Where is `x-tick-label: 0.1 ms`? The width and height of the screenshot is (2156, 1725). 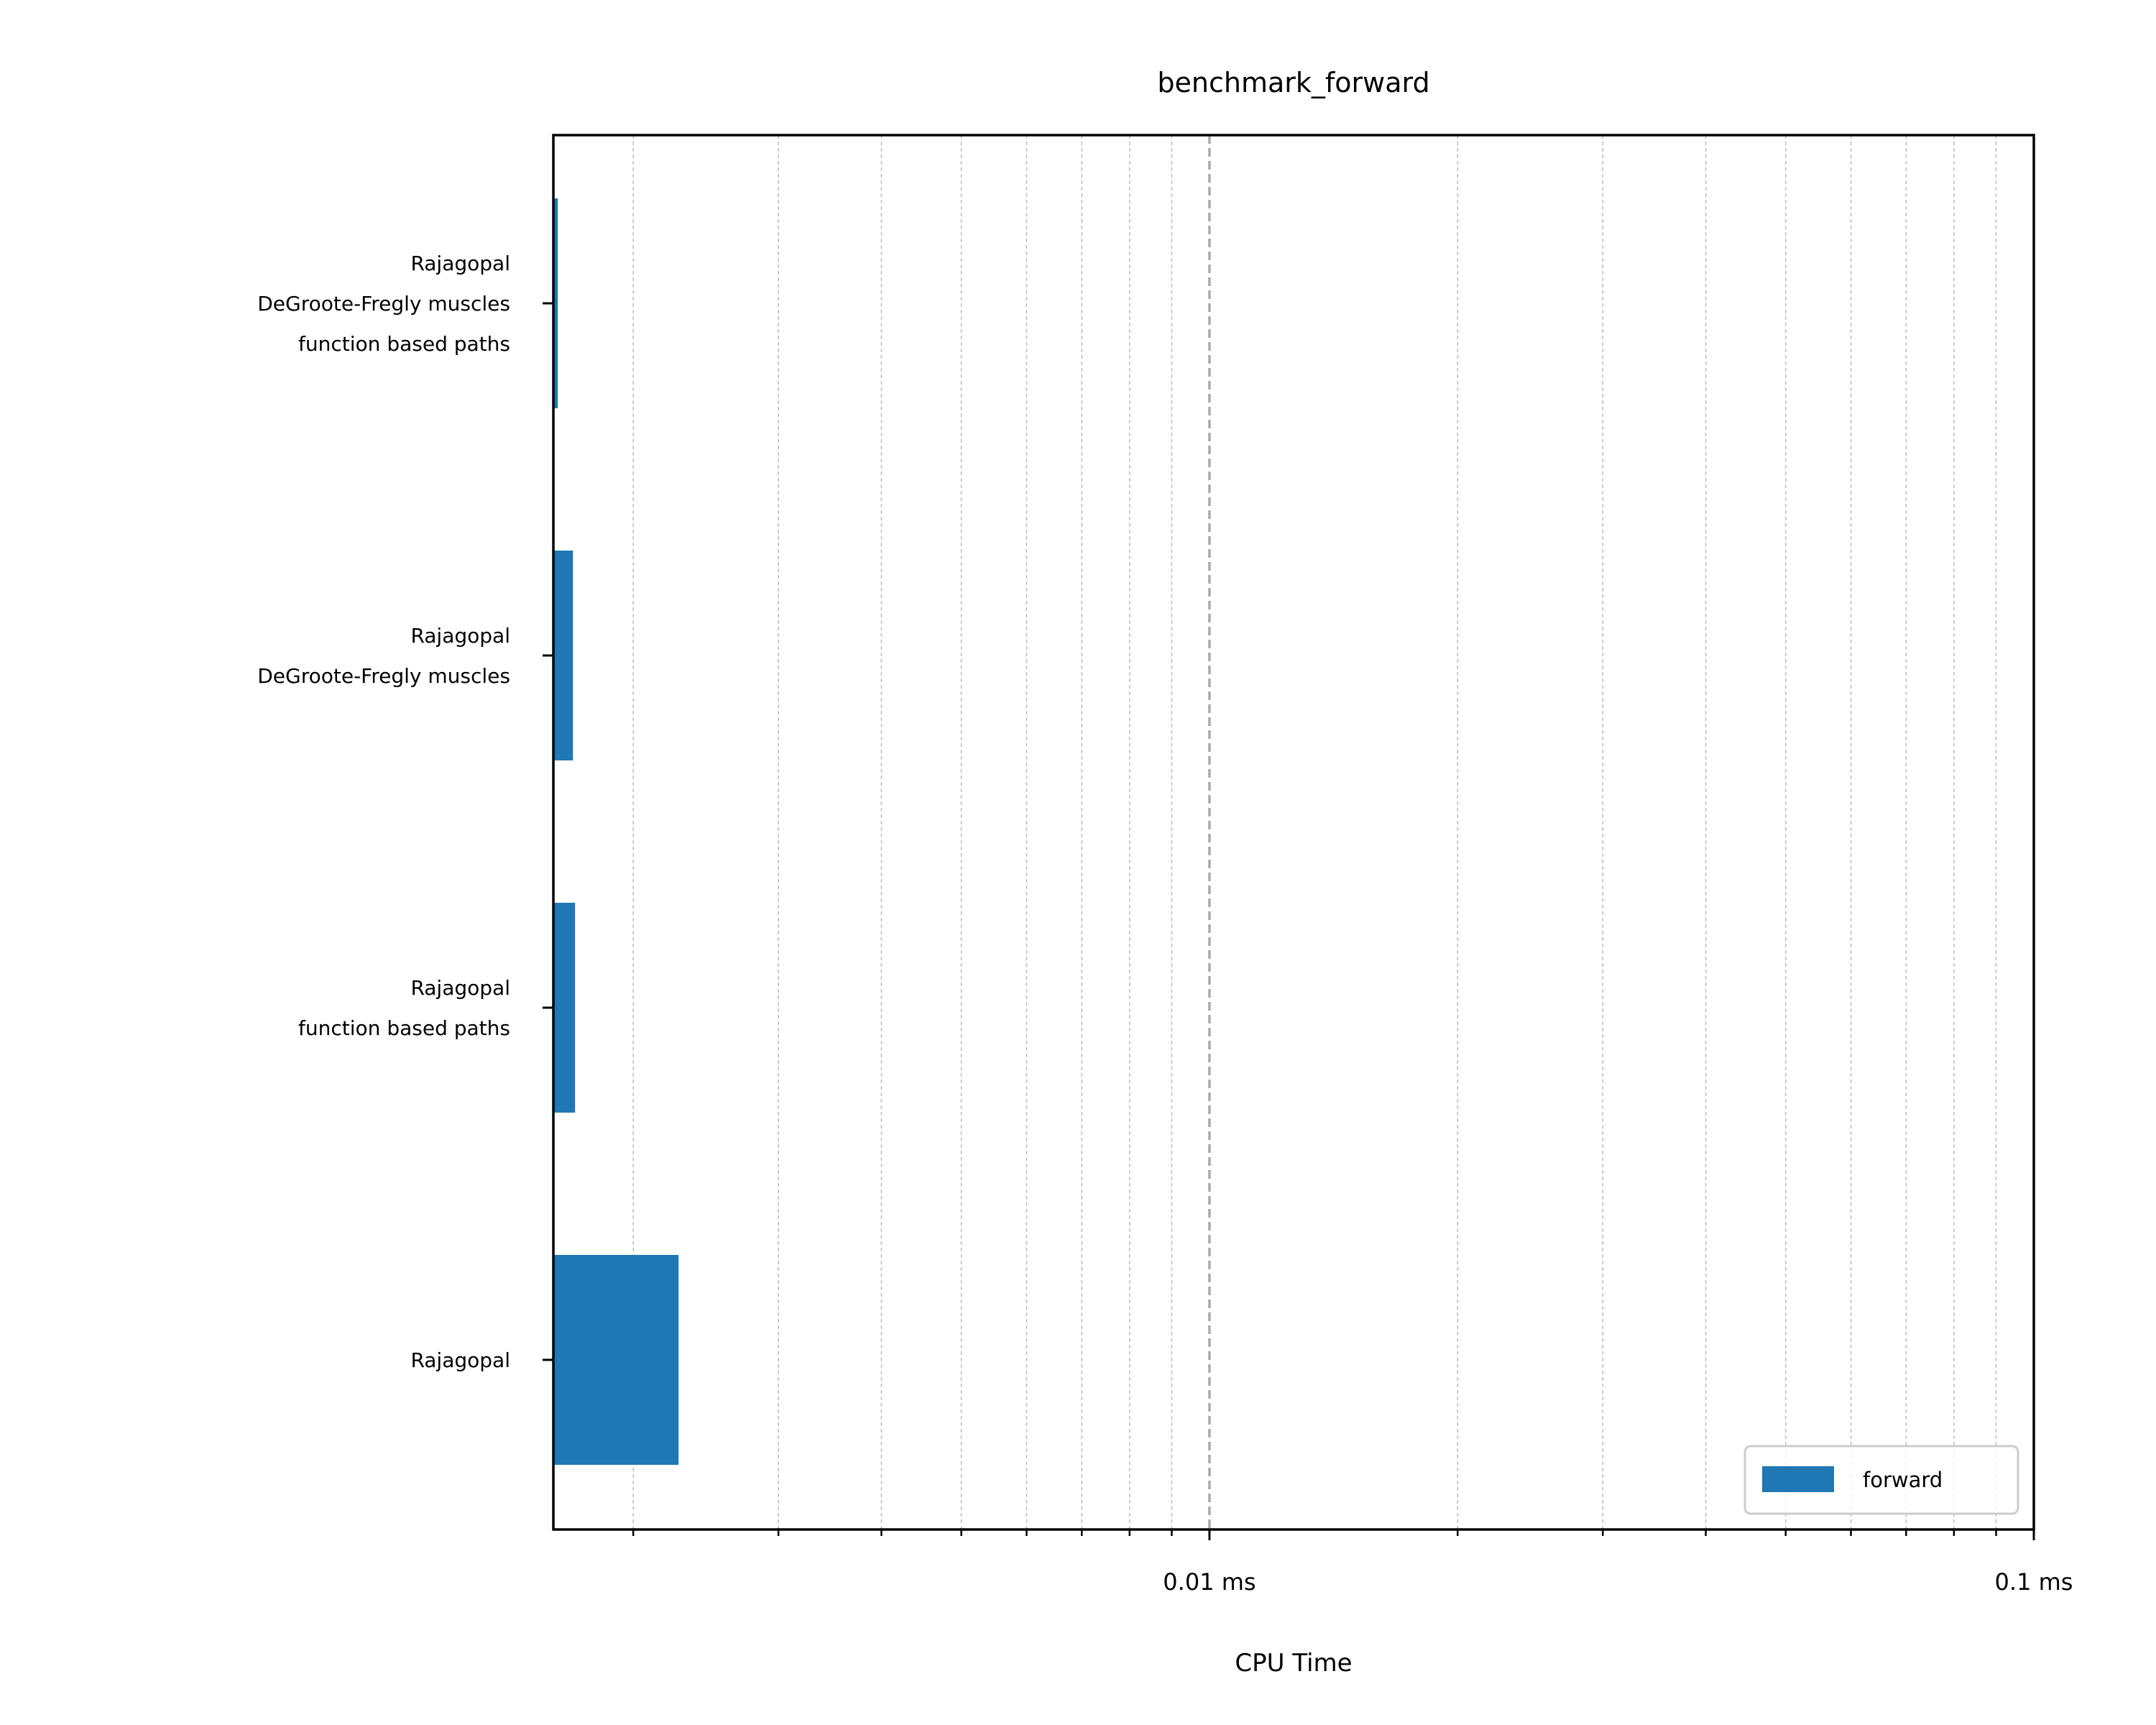
x-tick-label: 0.1 ms is located at coordinates (2034, 1582).